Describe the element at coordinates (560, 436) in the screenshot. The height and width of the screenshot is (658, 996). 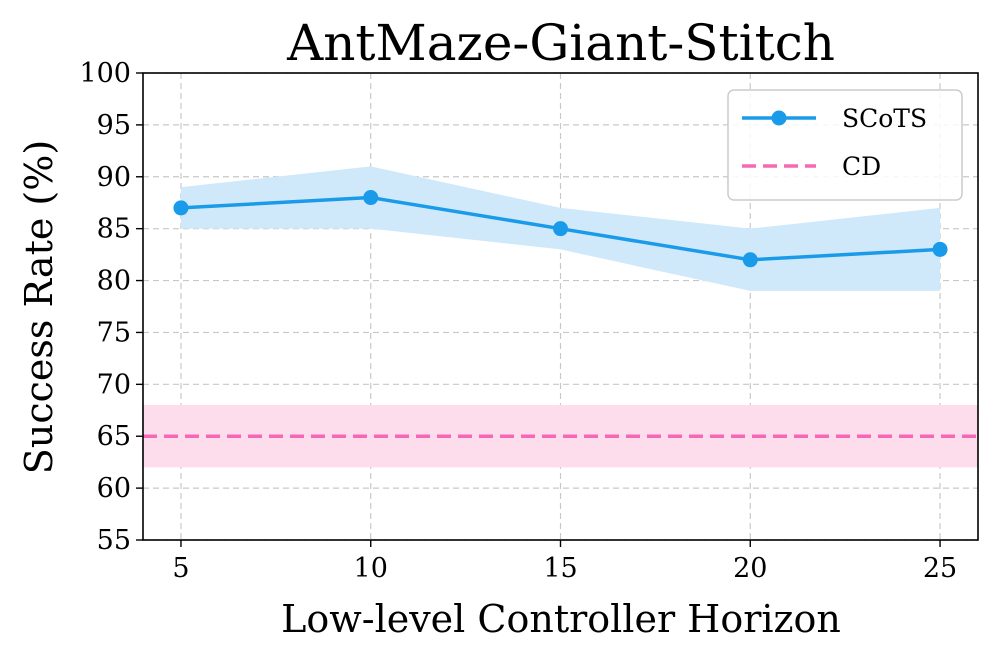
I see `cd-band` at that location.